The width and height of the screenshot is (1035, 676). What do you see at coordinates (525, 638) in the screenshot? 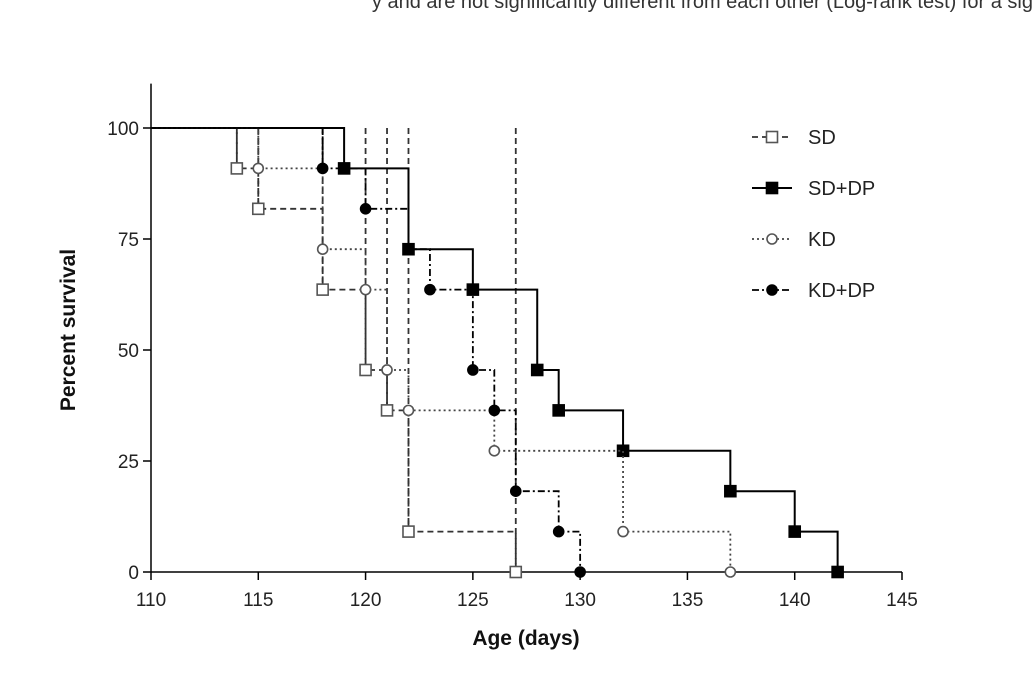
I see `x-axis-title: Age (days)` at bounding box center [525, 638].